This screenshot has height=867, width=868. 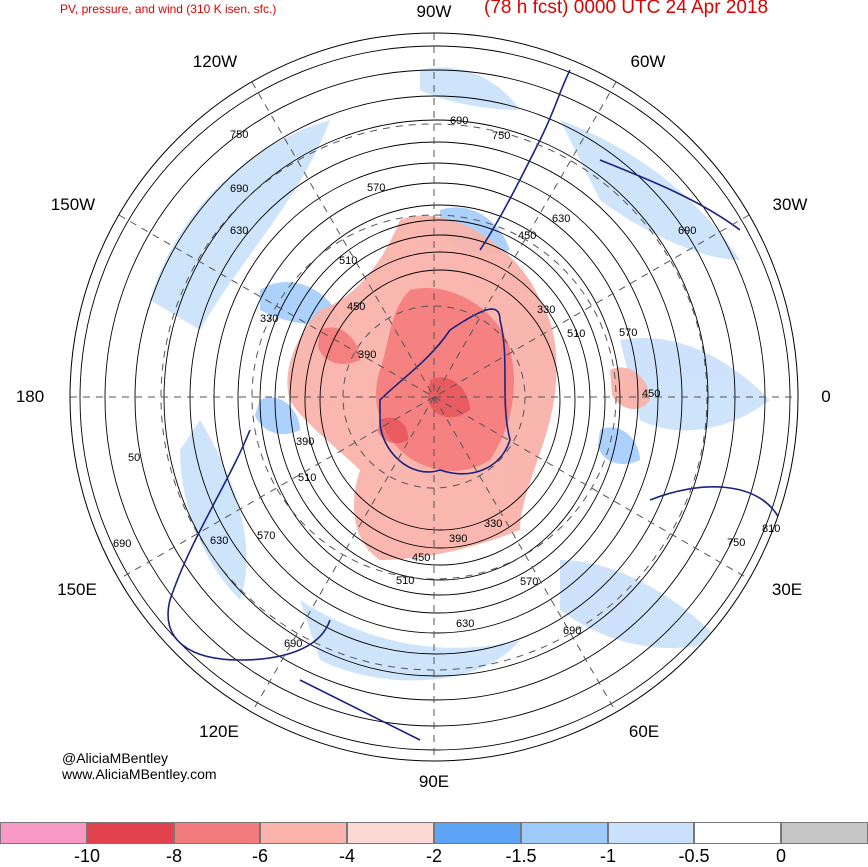 I want to click on colorbar-tick: -0.5, so click(x=694, y=856).